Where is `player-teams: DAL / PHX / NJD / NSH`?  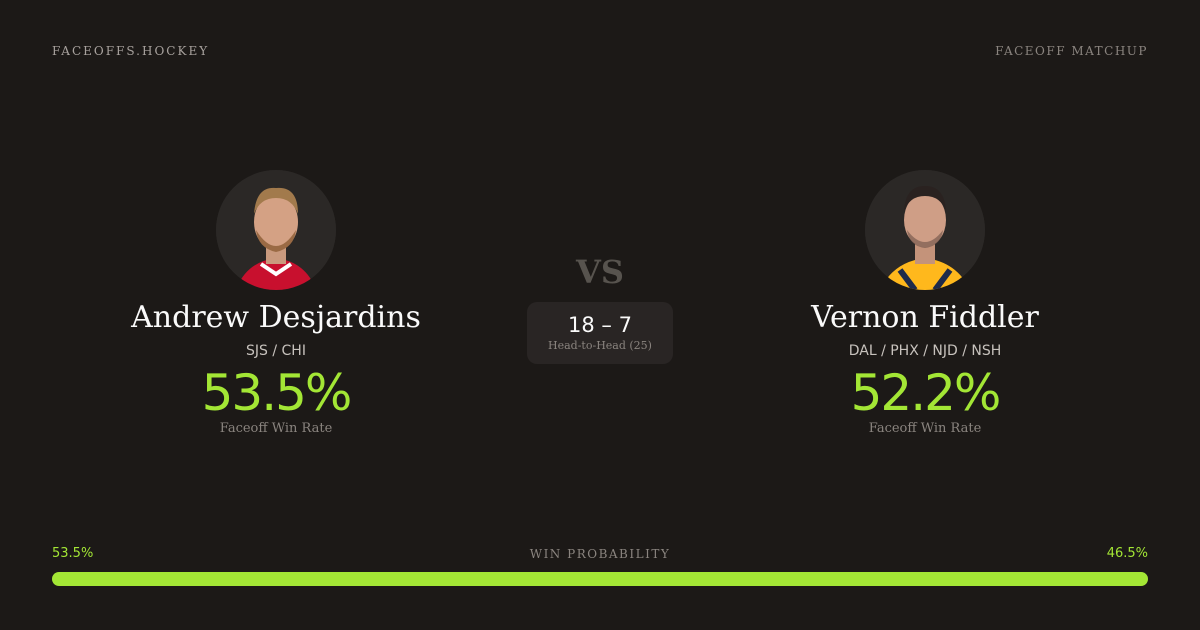
player-teams: DAL / PHX / NJD / NSH is located at coordinates (925, 351).